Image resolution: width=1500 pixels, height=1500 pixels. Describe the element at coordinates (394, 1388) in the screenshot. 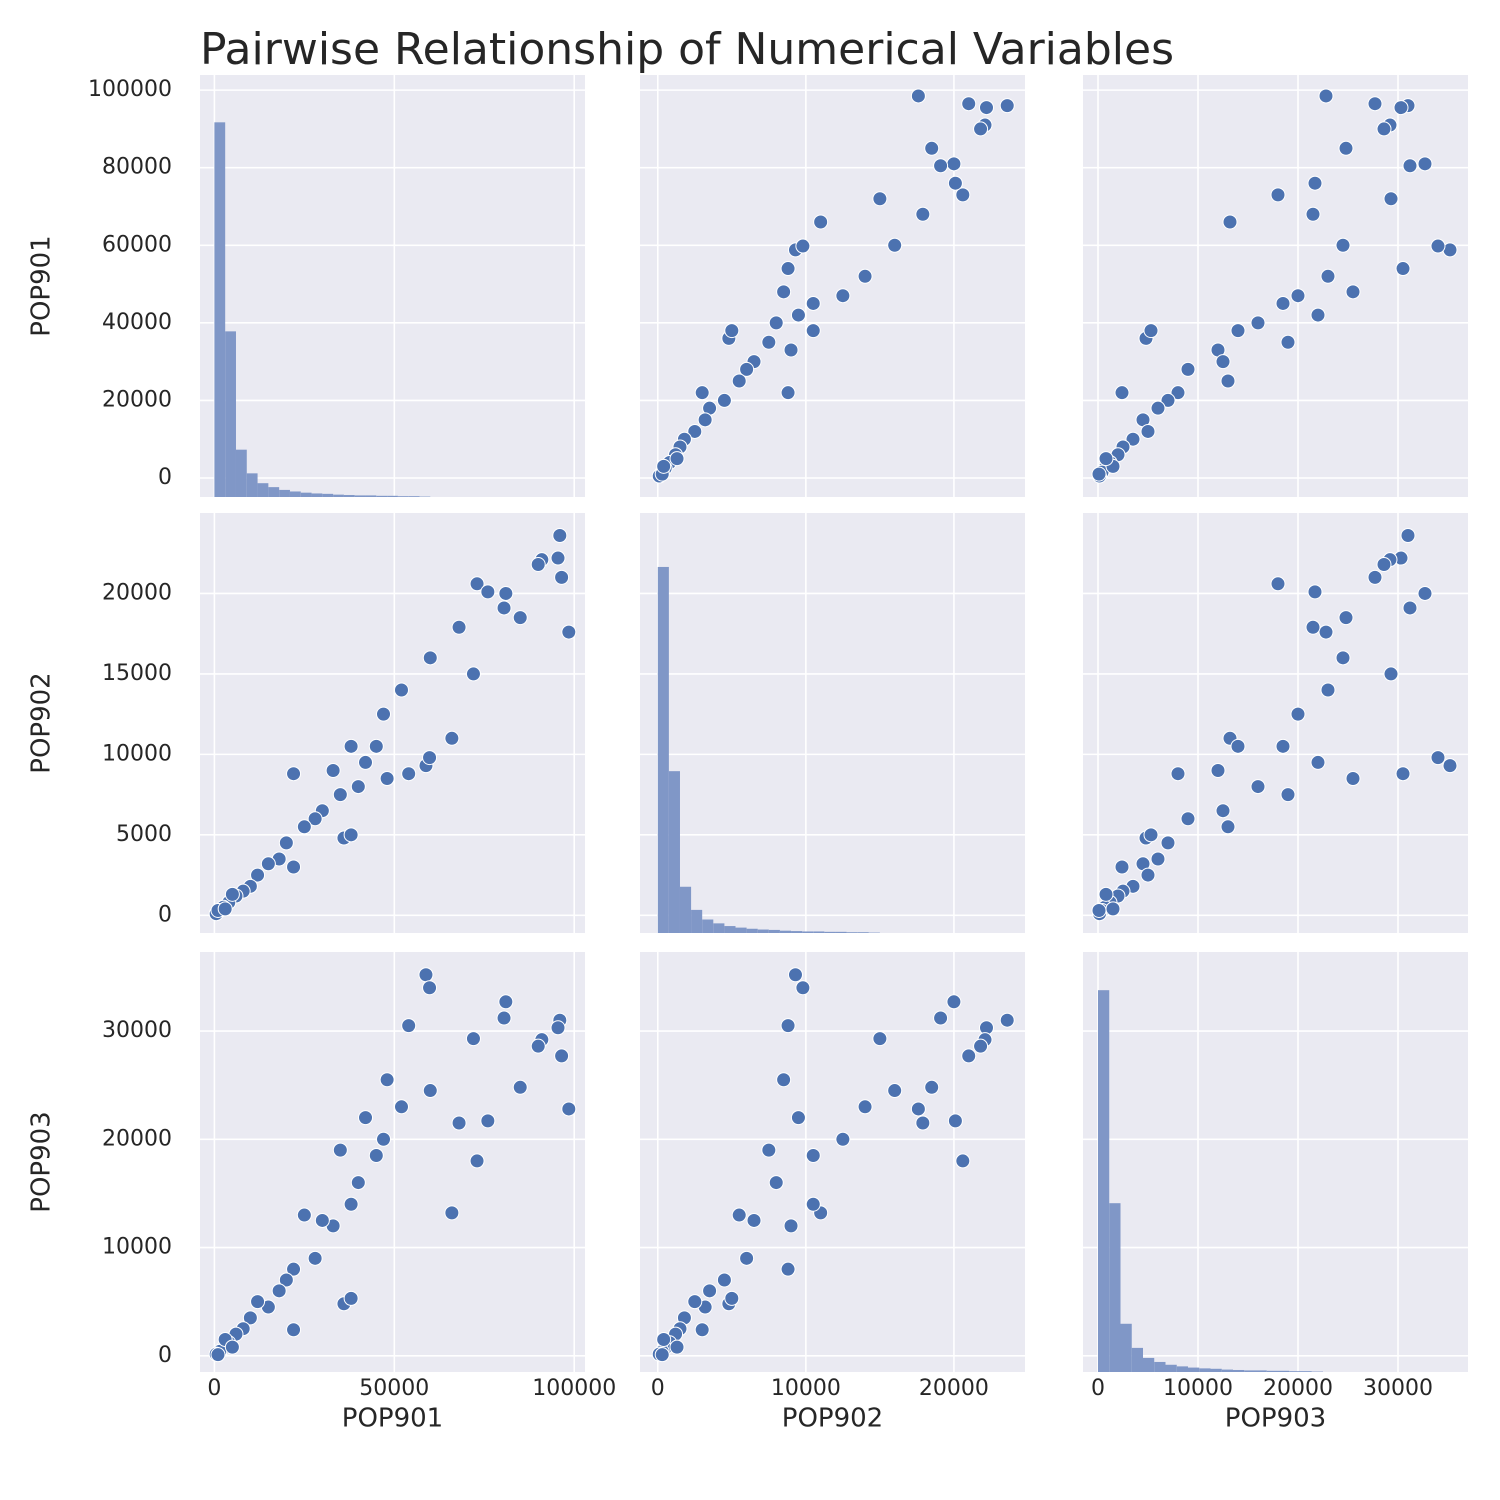

I see `x-tick-label: 50000` at that location.